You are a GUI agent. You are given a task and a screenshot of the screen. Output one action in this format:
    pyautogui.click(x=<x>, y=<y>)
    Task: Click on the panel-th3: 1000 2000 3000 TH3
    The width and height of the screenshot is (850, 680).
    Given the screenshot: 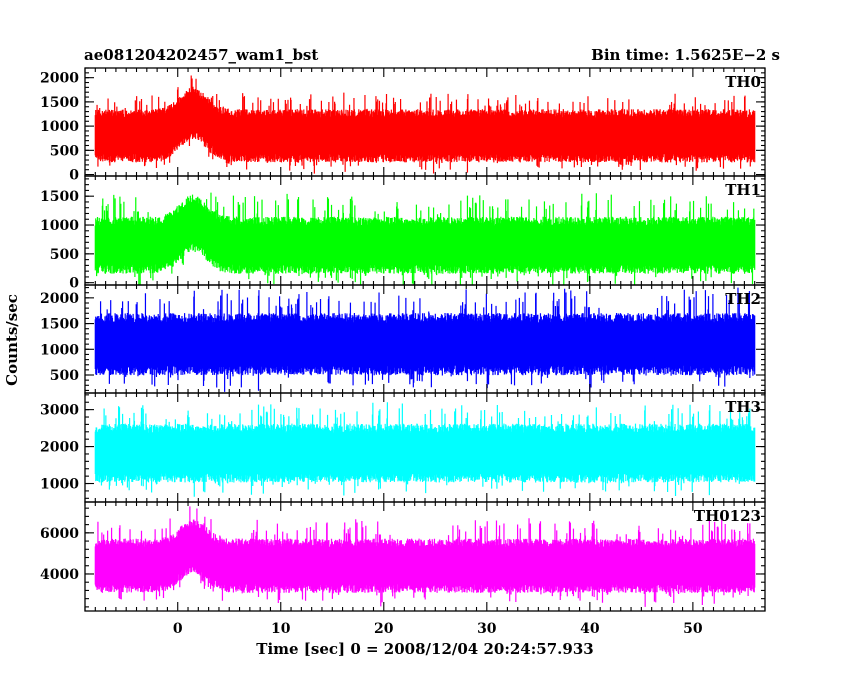 What is the action you would take?
    pyautogui.click(x=403, y=447)
    